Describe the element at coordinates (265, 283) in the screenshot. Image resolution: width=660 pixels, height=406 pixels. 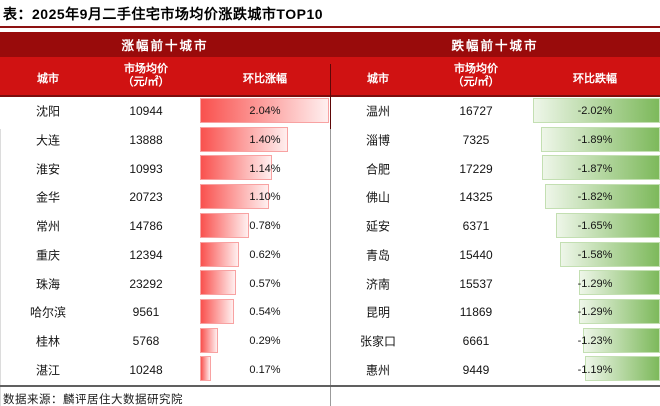
I see `pct-label: 0.57%` at that location.